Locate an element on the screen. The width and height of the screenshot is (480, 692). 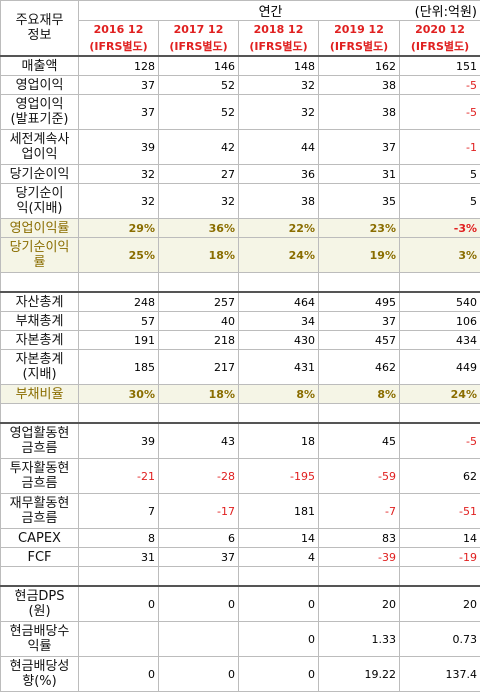
cell: 5 is located at coordinates (440, 174).